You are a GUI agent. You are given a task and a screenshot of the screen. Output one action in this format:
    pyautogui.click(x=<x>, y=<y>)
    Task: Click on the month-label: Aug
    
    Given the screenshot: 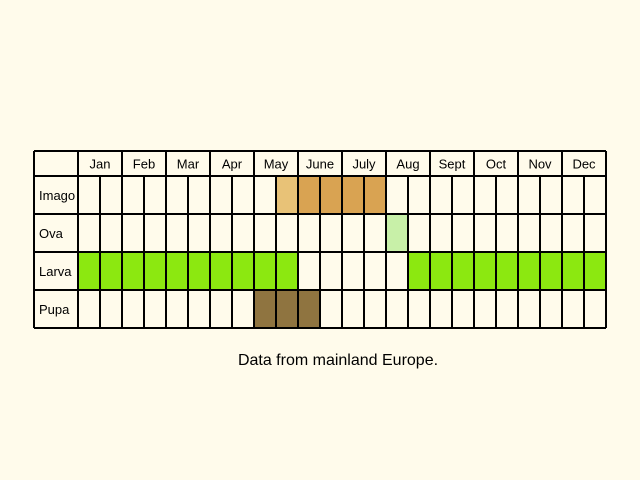 What is the action you would take?
    pyautogui.click(x=407, y=164)
    